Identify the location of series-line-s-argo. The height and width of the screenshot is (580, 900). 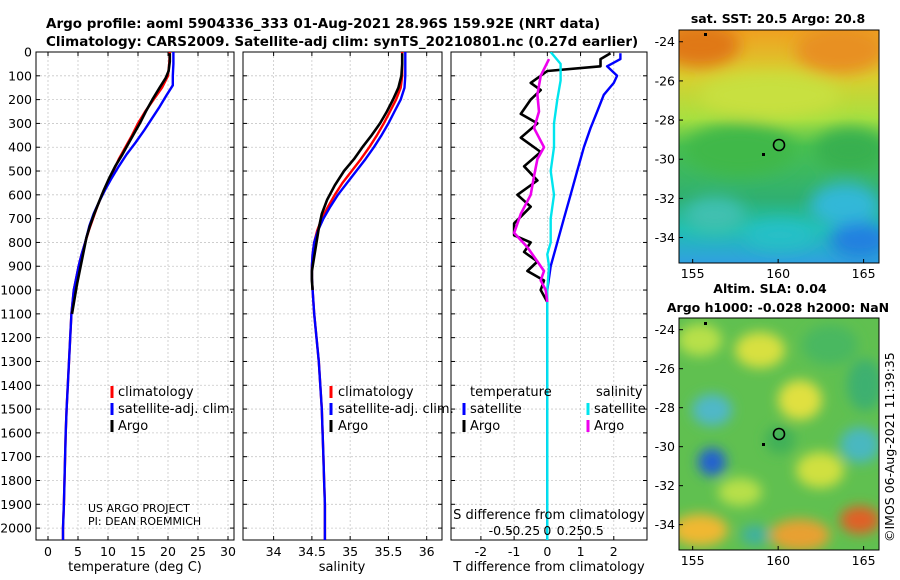
(531, 180).